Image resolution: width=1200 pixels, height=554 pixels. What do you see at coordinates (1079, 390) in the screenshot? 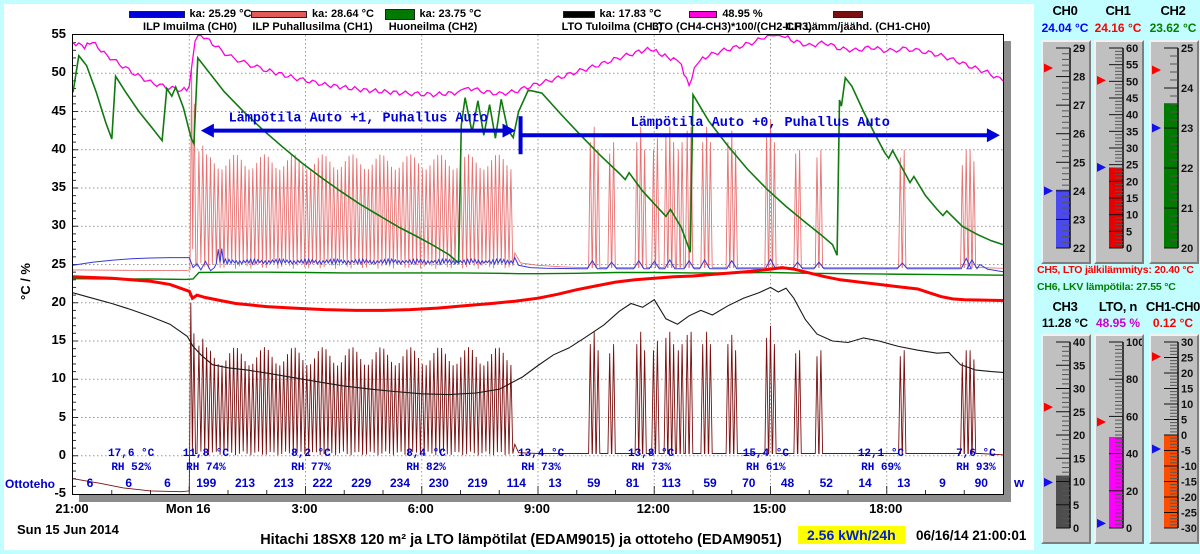
I see `svg-text: 30` at bounding box center [1079, 390].